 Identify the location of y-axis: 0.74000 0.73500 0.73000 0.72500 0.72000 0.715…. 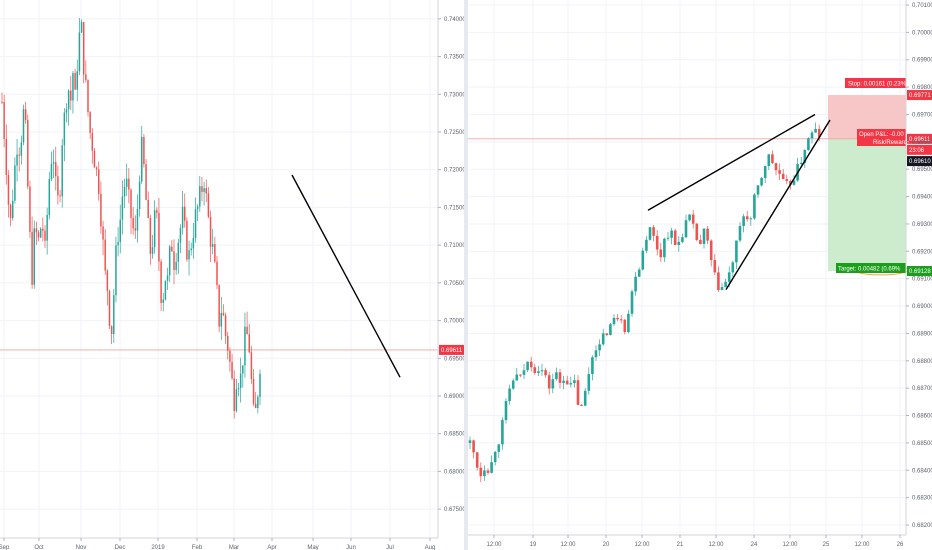
(450, 269).